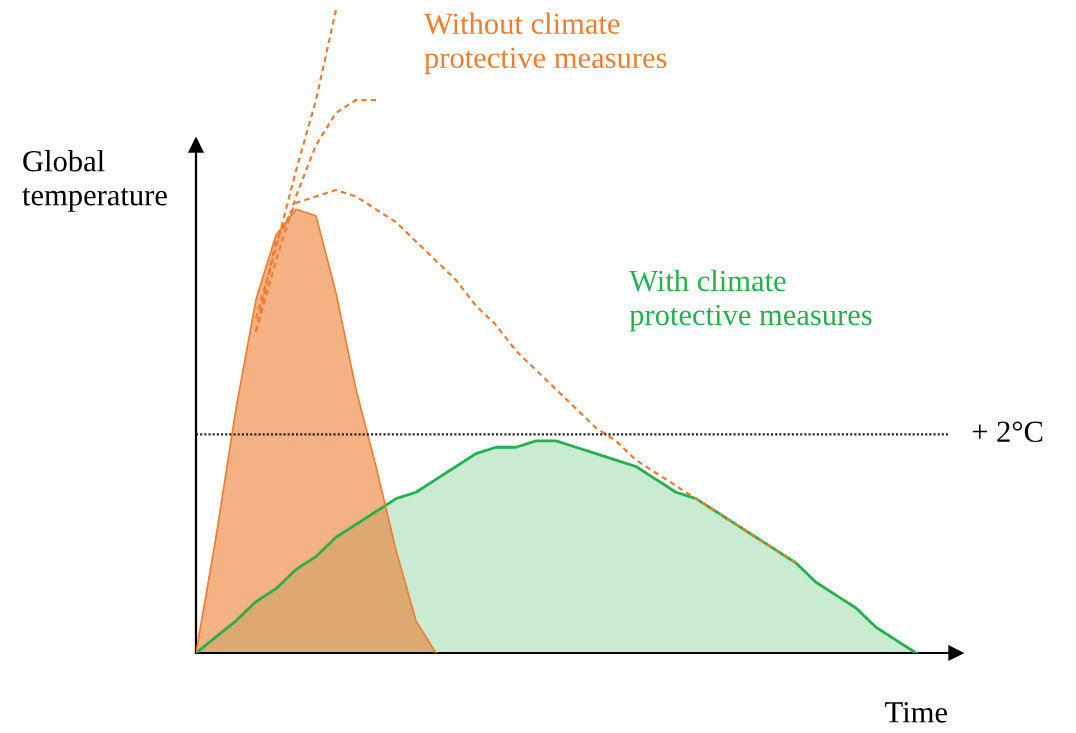 The image size is (1076, 733). Describe the element at coordinates (916, 712) in the screenshot. I see `x-axis-title: Time` at that location.